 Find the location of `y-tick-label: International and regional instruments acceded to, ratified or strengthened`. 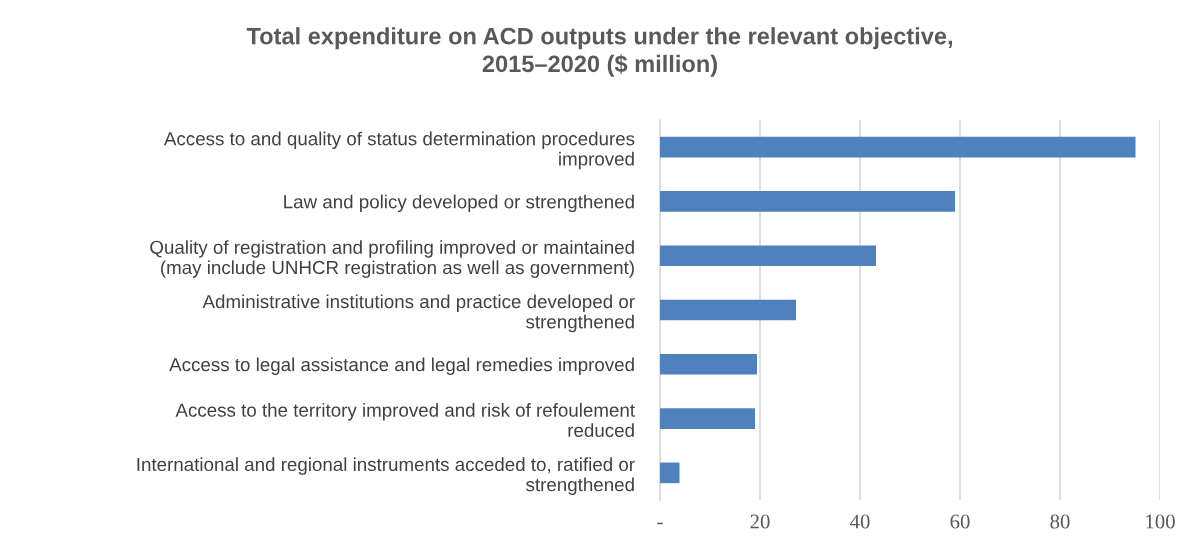

y-tick-label: International and regional instruments acceded to, ratified or strengthened is located at coordinates (386, 476).